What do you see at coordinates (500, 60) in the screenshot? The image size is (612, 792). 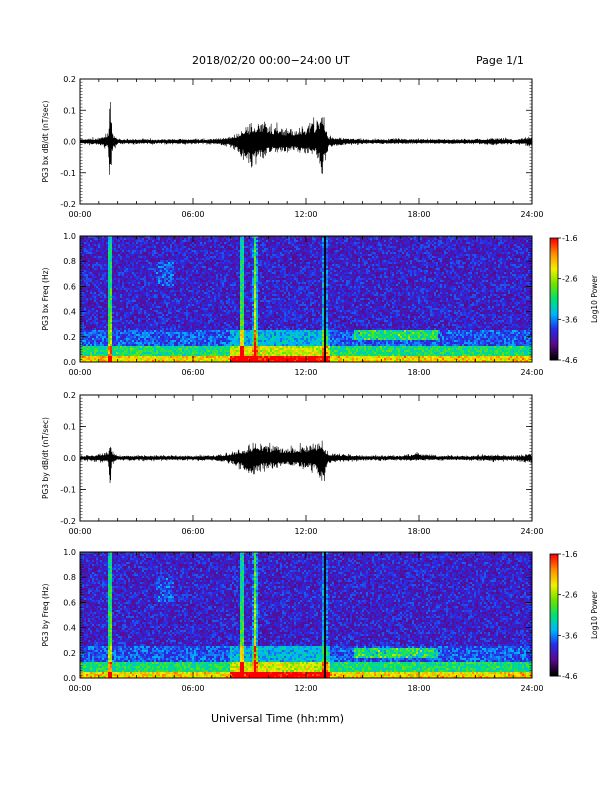 I see `page-number: Page 1/1` at bounding box center [500, 60].